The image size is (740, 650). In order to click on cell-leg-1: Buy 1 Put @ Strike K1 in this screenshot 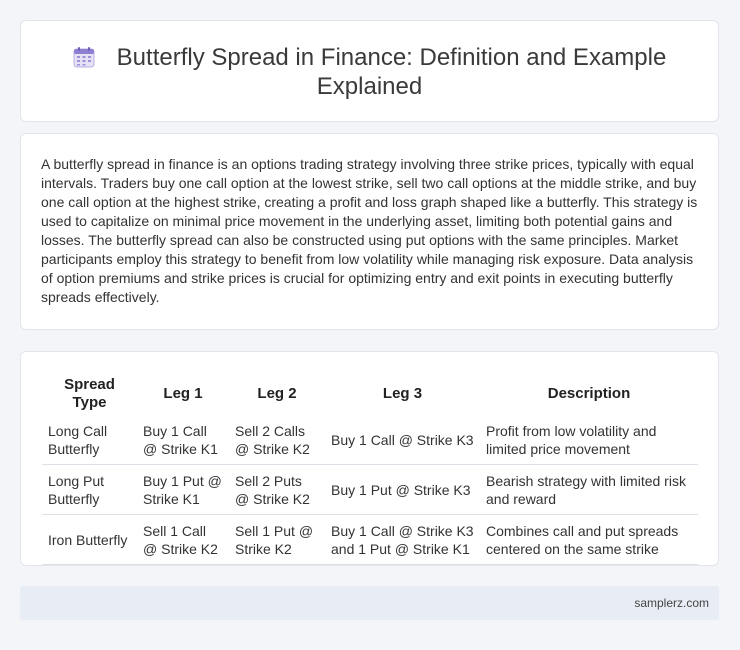, I will do `click(183, 489)`.